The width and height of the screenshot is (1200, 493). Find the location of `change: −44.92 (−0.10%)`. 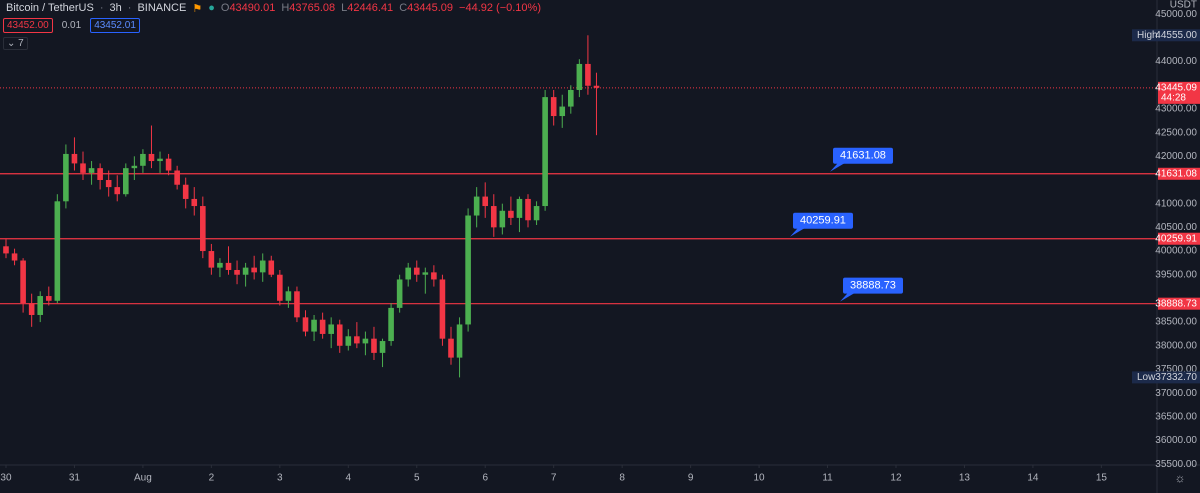

change: −44.92 (−0.10%) is located at coordinates (500, 8).